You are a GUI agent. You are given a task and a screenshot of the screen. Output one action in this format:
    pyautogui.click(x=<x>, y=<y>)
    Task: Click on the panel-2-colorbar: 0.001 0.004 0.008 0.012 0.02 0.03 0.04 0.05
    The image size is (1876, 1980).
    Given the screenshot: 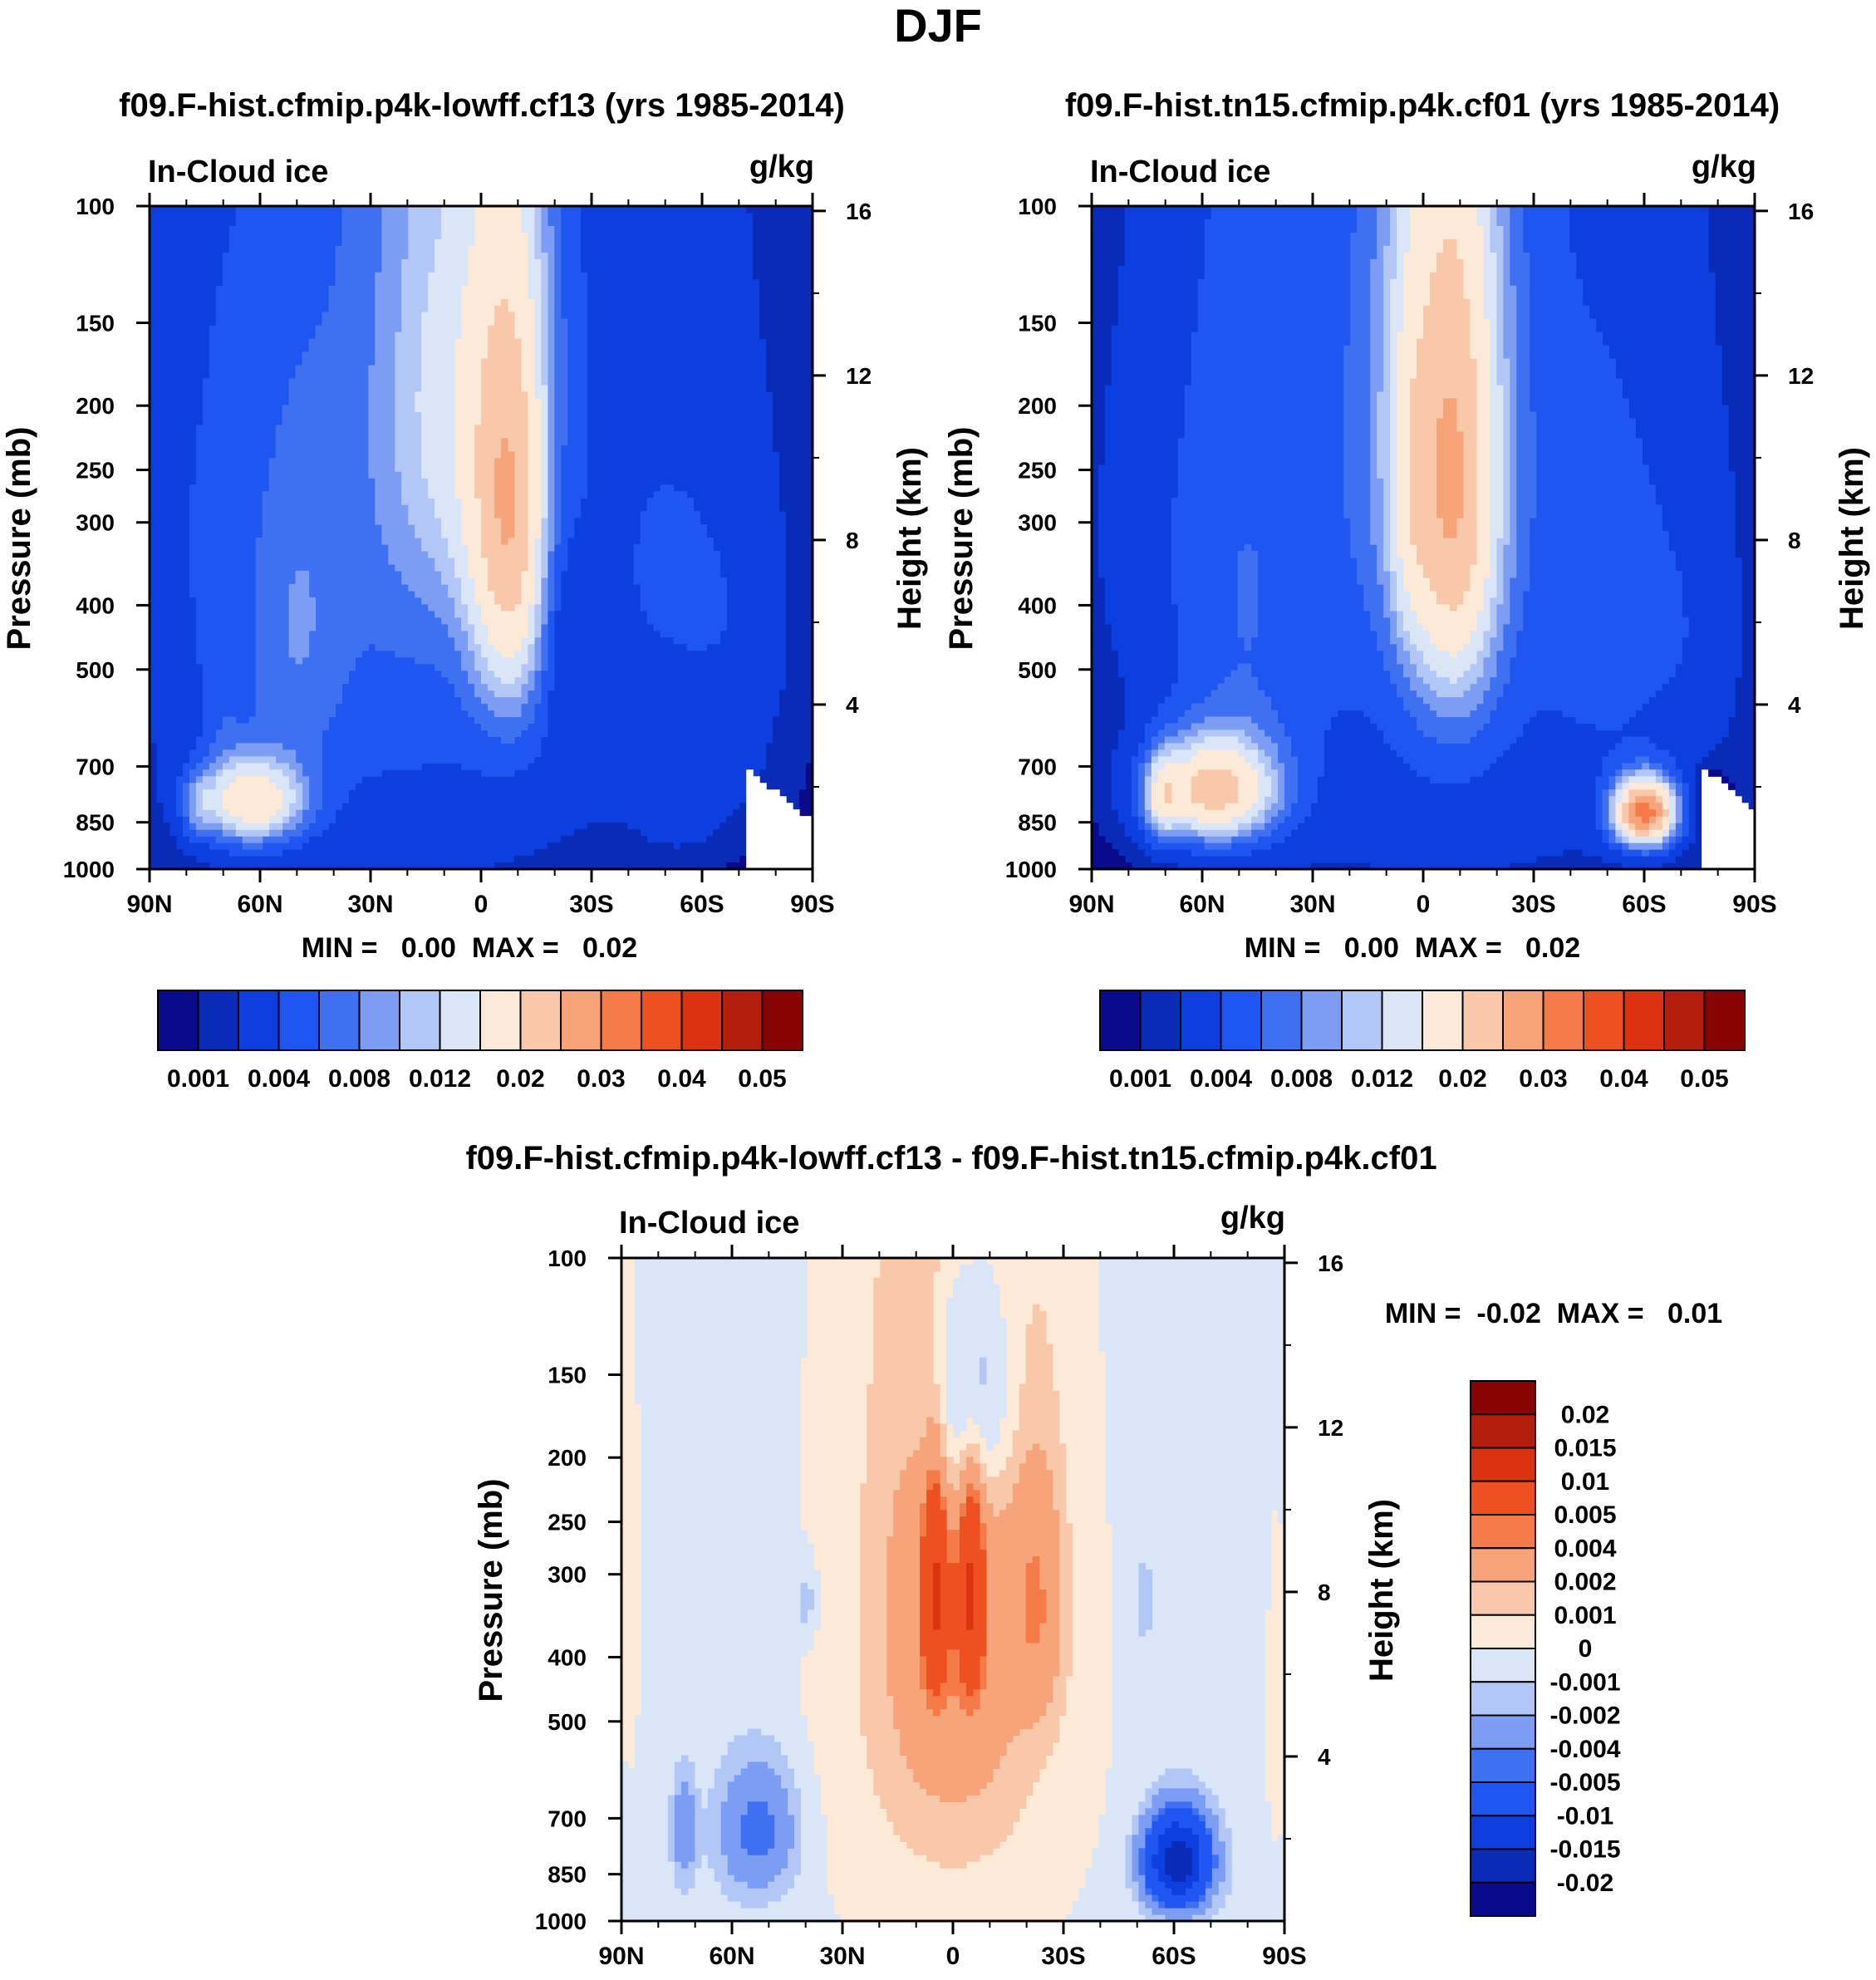 What is the action you would take?
    pyautogui.click(x=1422, y=1041)
    